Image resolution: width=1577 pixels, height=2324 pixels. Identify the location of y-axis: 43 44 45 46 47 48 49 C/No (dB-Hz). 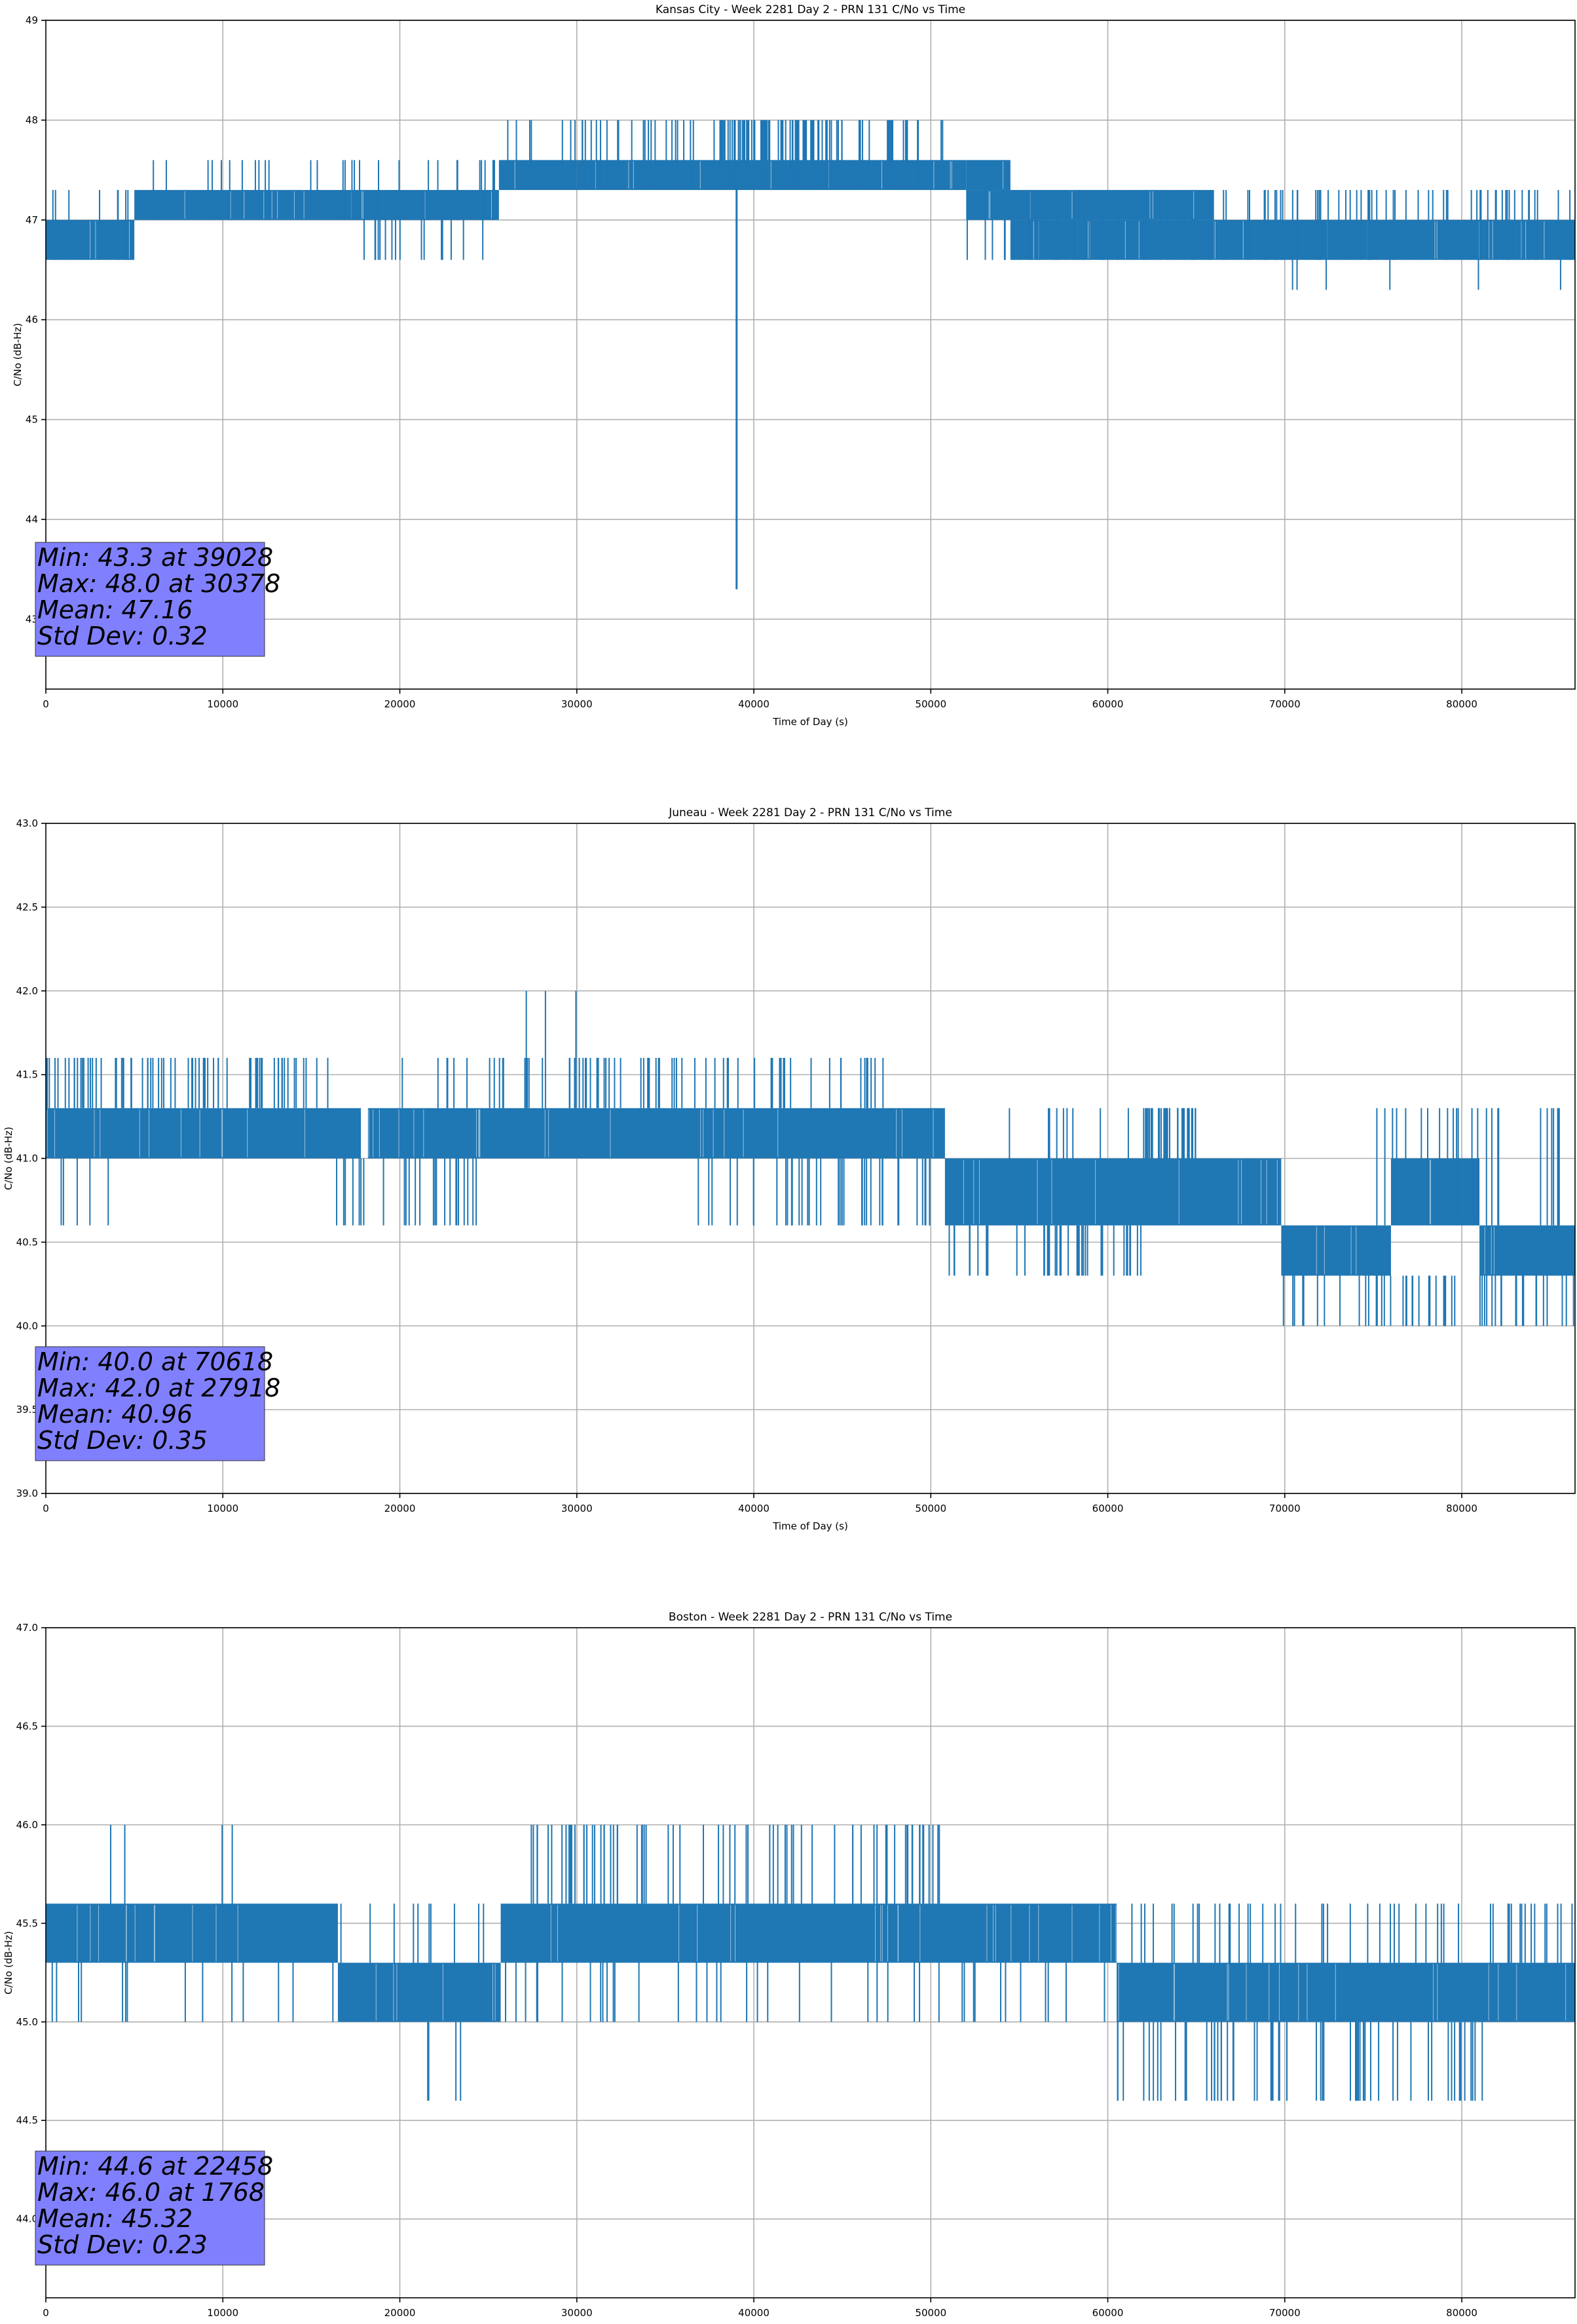
(29, 319).